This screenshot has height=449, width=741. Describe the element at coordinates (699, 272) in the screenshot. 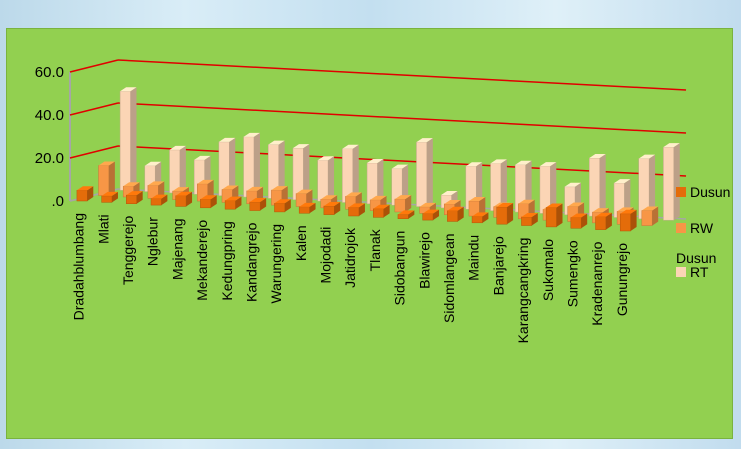

I see `legend-item: RT` at that location.